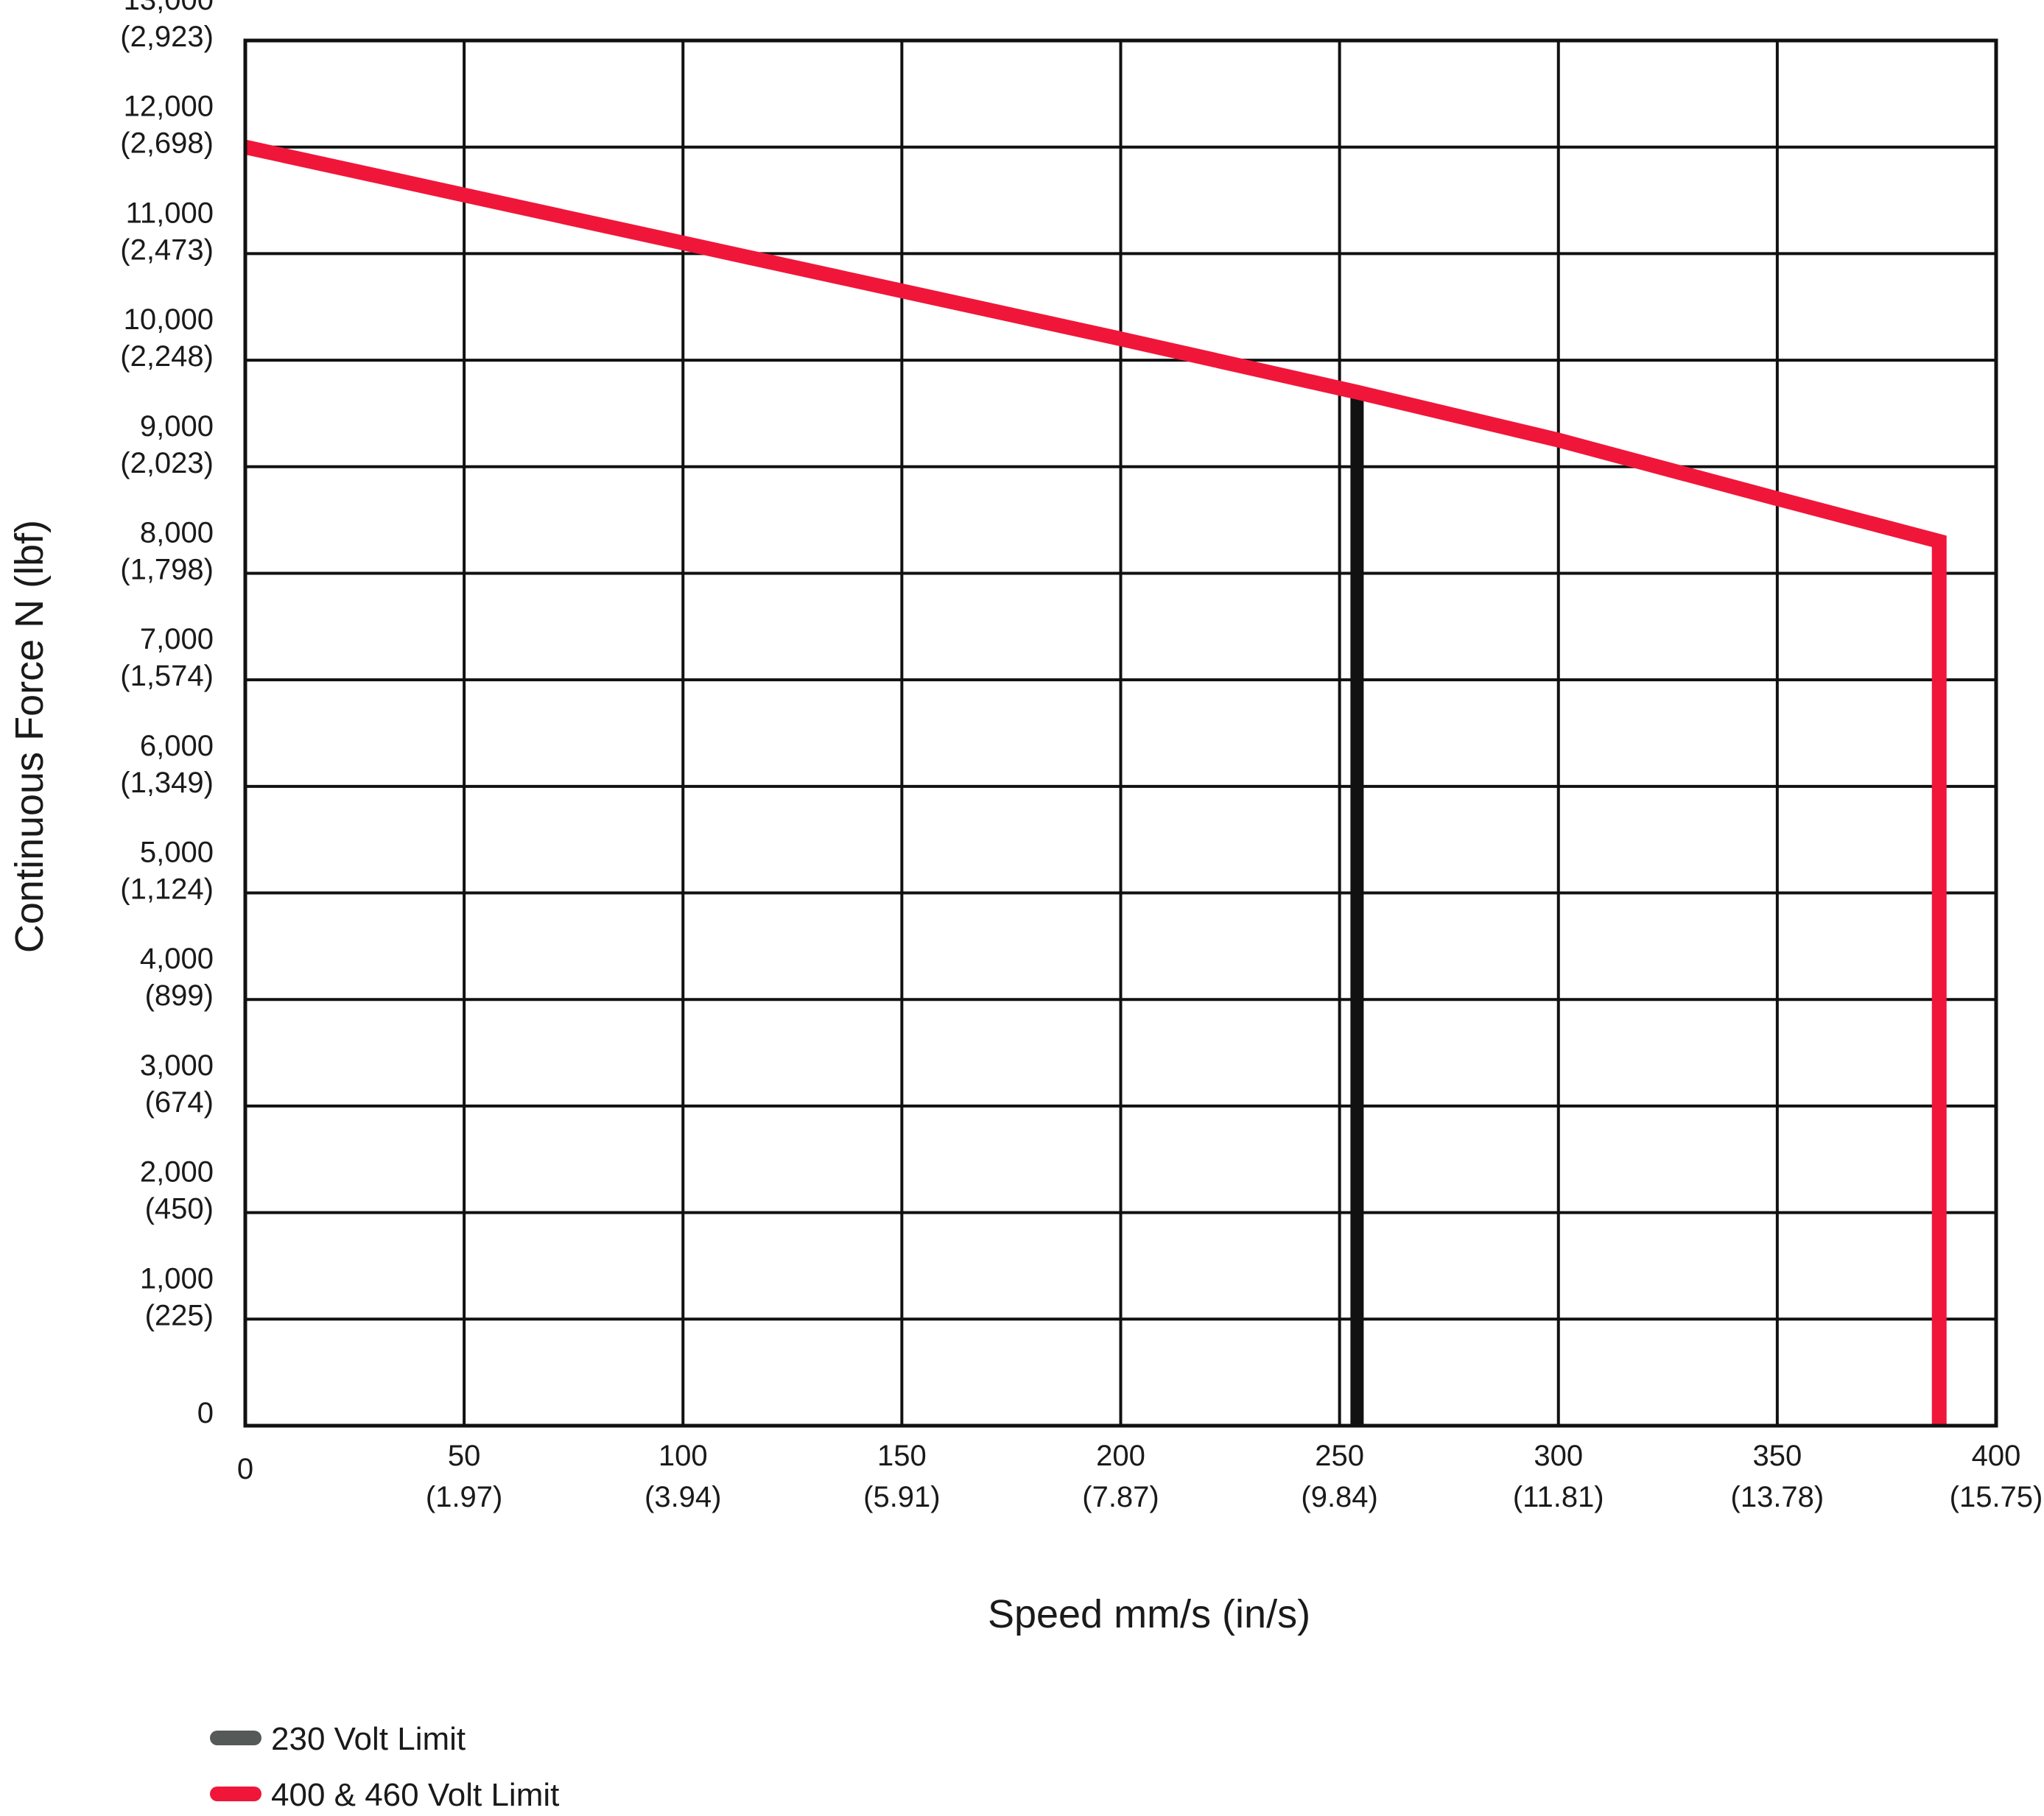 This screenshot has width=2044, height=1816. Describe the element at coordinates (683, 1456) in the screenshot. I see `x-tick-label: 100` at that location.